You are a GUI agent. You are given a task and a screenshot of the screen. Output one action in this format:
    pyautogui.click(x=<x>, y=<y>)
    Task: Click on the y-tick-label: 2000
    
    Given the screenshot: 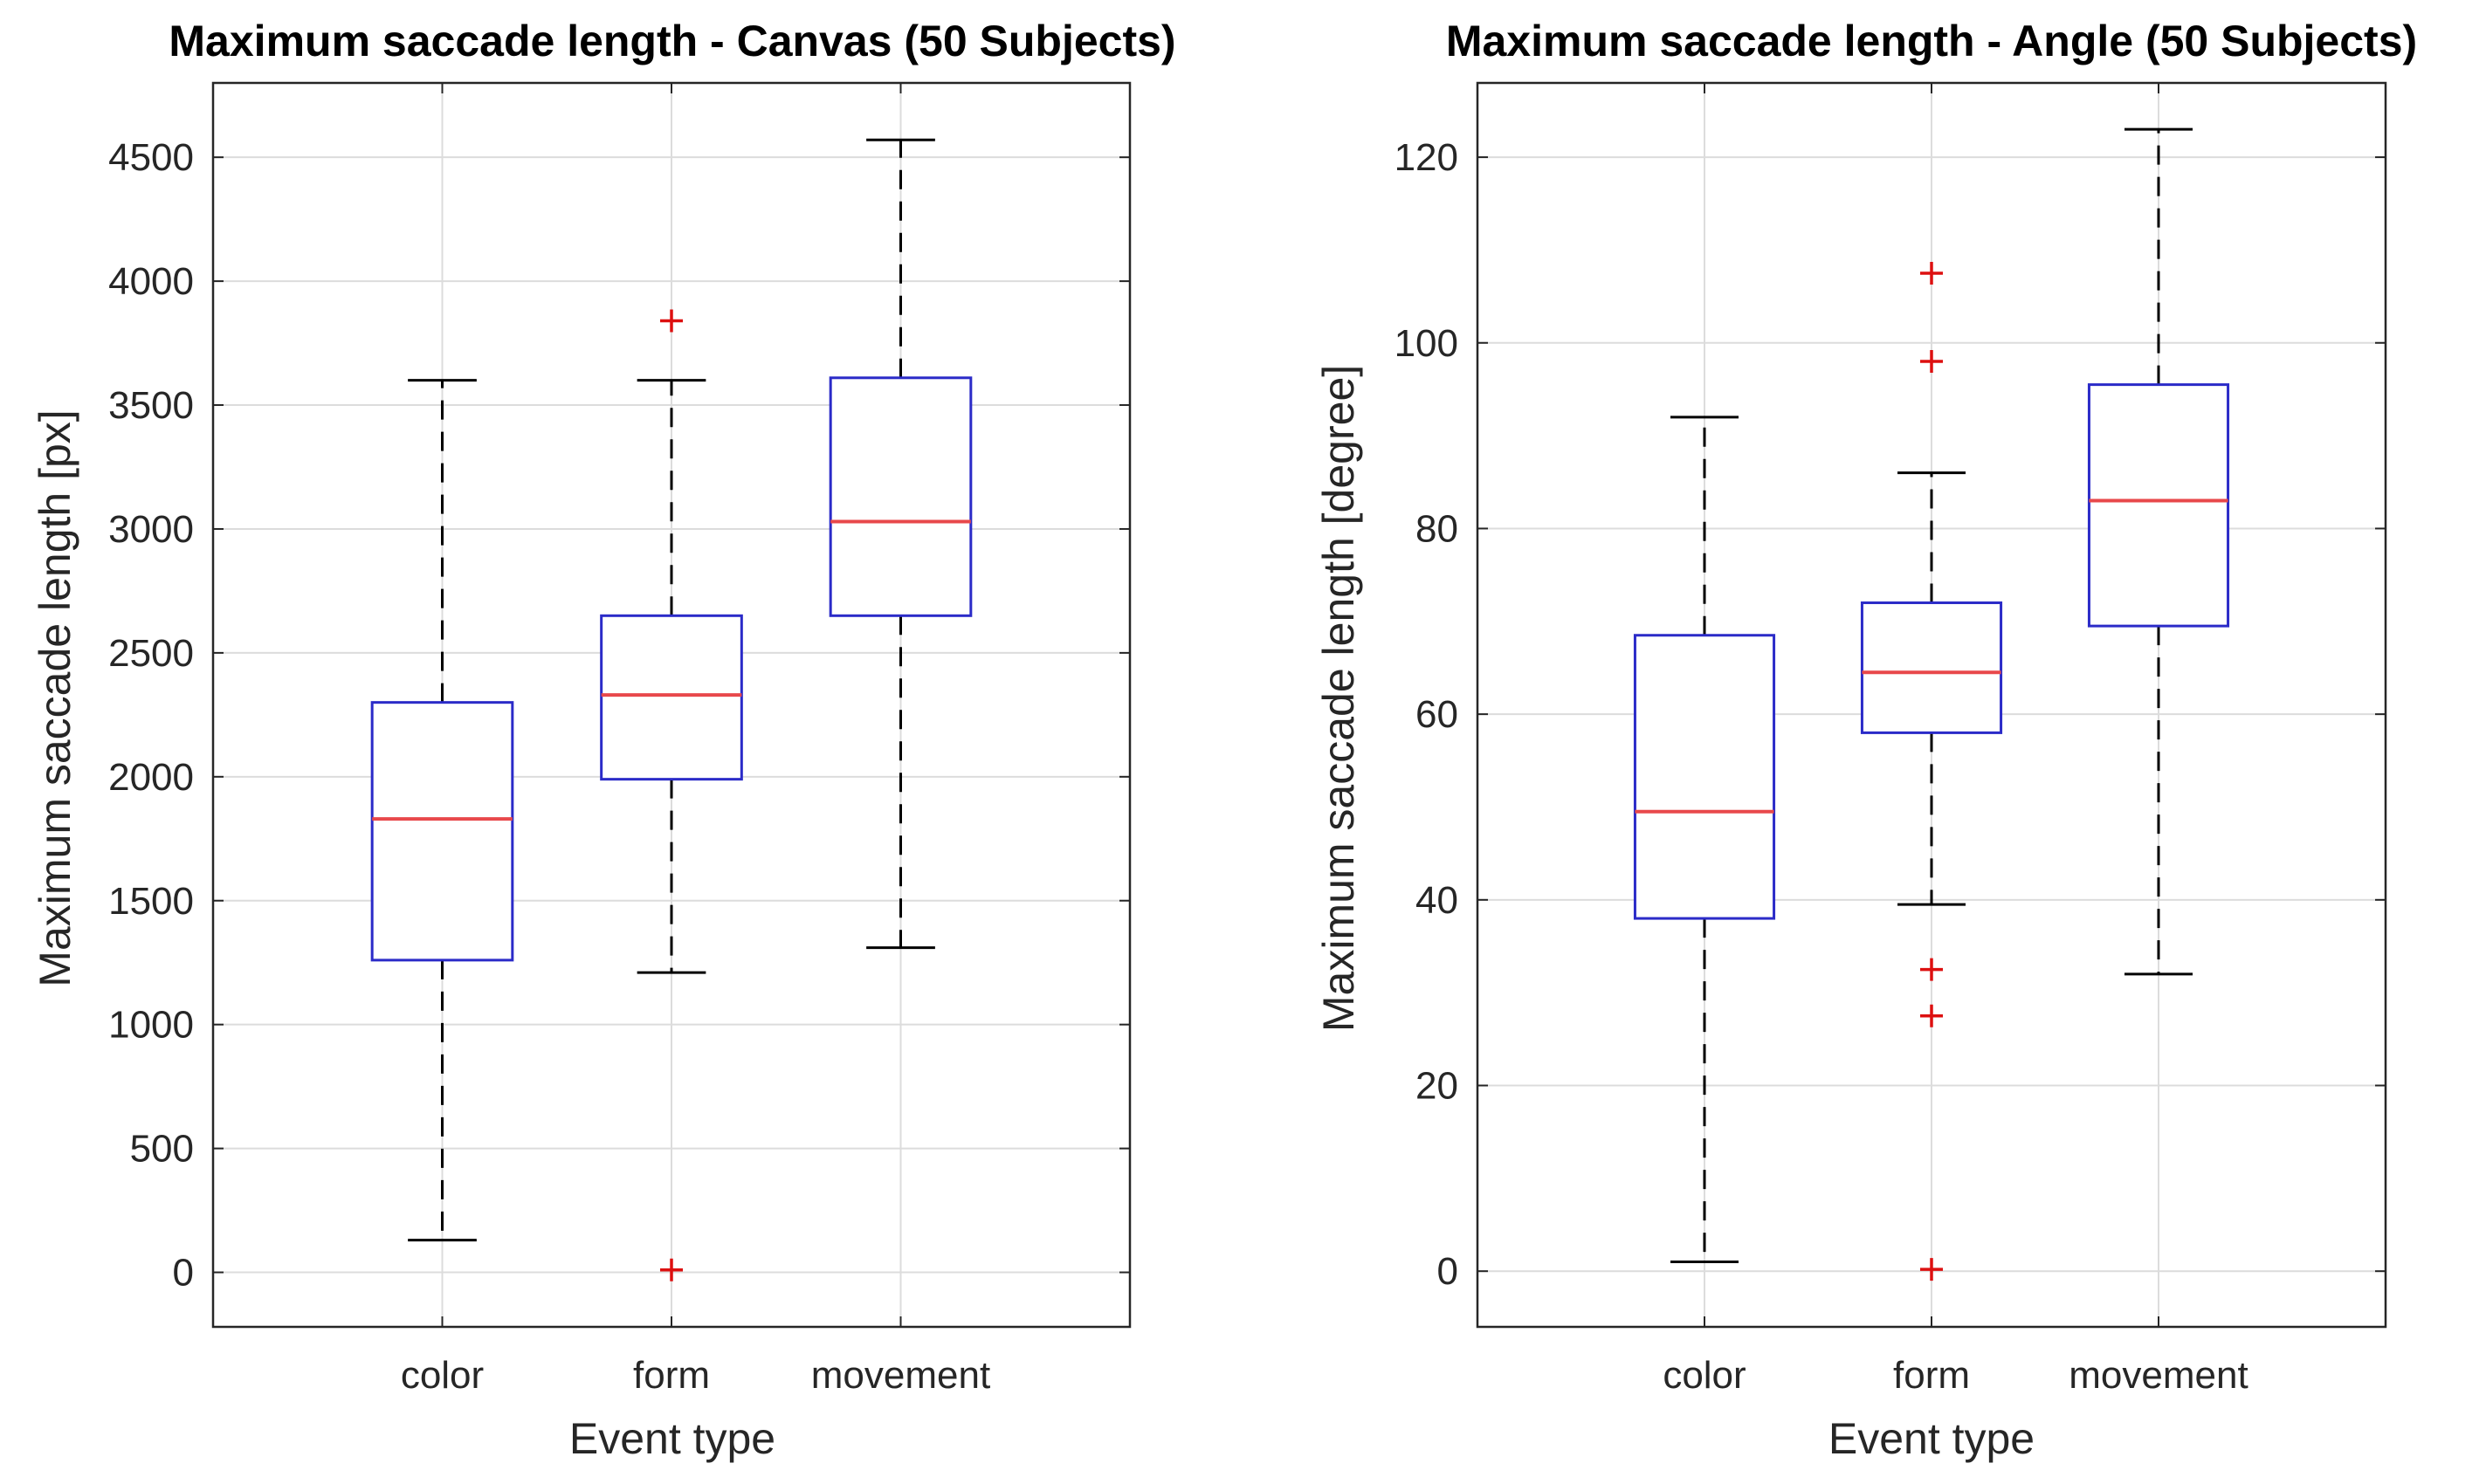 What is the action you would take?
    pyautogui.click(x=151, y=778)
    